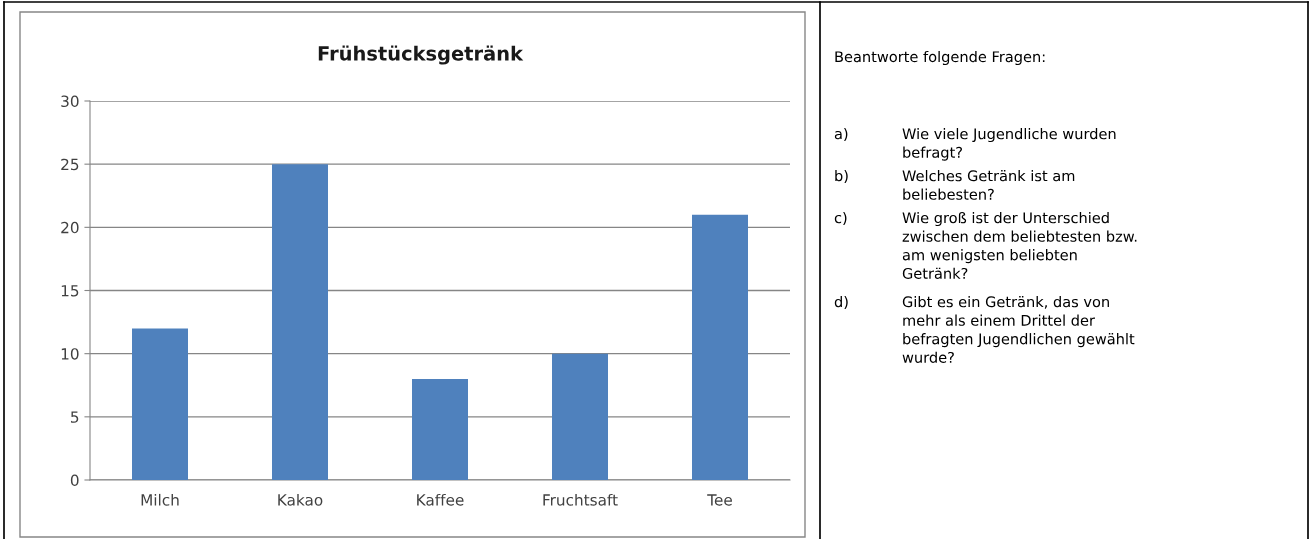 The height and width of the screenshot is (539, 1312). Describe the element at coordinates (70, 164) in the screenshot. I see `y-tick-label: 25` at that location.